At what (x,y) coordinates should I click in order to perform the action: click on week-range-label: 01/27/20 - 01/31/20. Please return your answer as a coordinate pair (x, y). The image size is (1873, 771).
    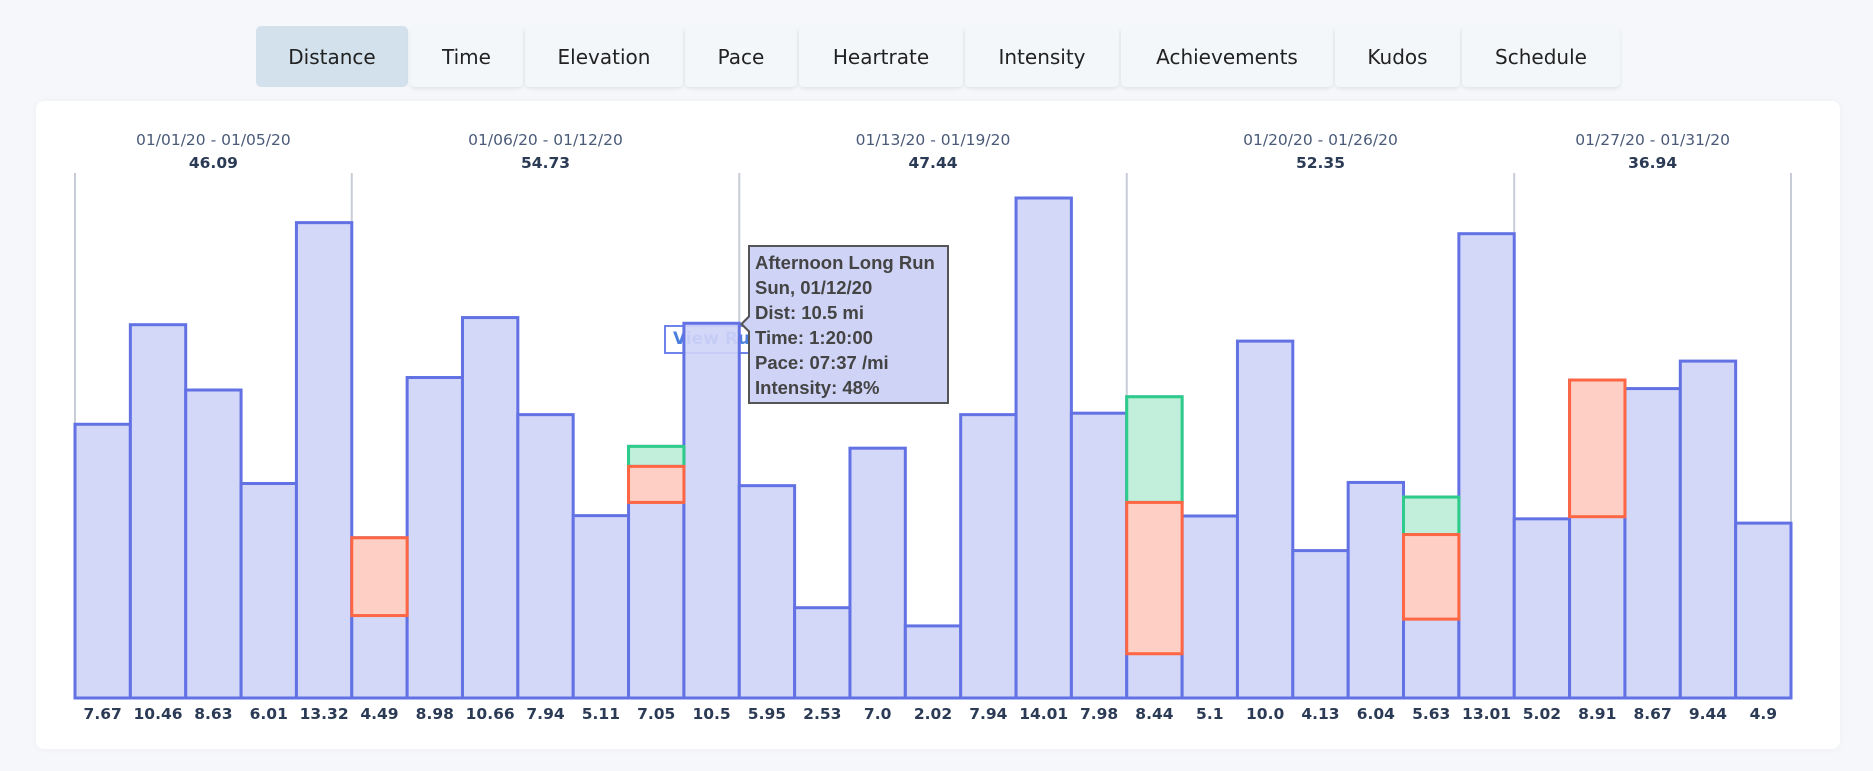
    Looking at the image, I should click on (1652, 140).